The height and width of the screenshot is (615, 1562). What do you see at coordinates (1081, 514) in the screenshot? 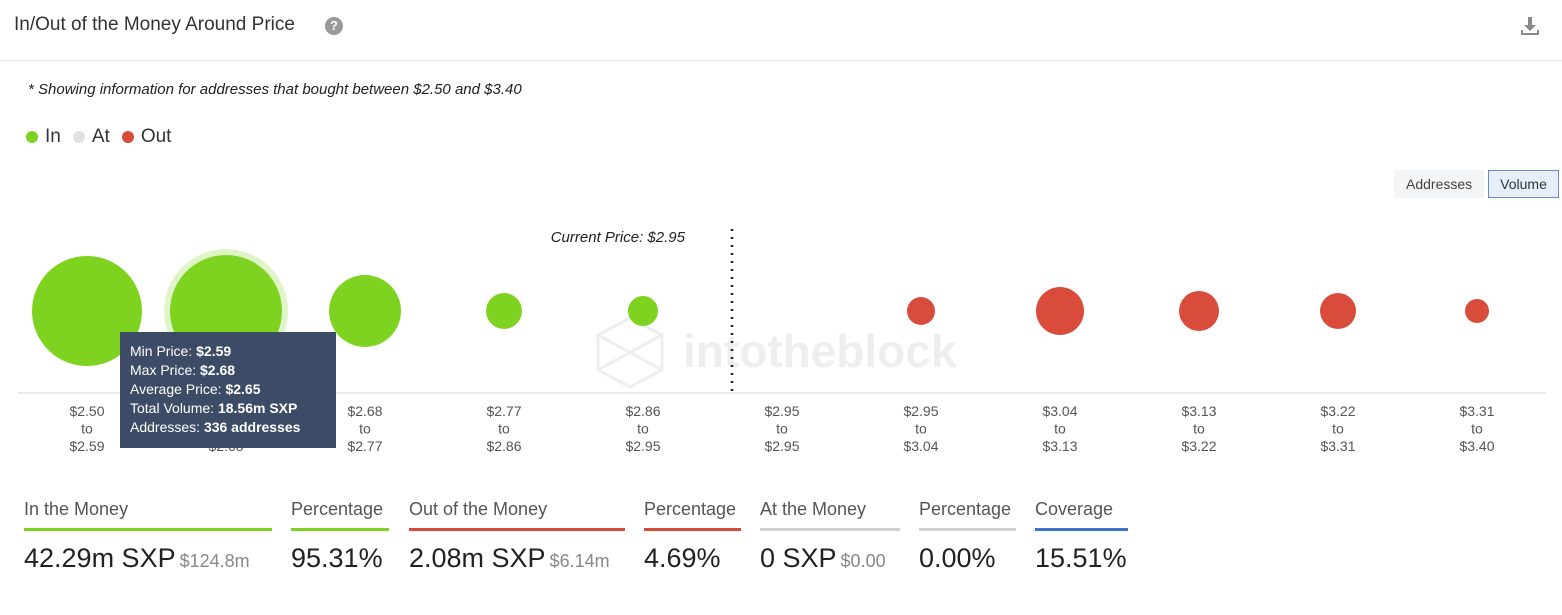
I see `stat-label: Coverage` at bounding box center [1081, 514].